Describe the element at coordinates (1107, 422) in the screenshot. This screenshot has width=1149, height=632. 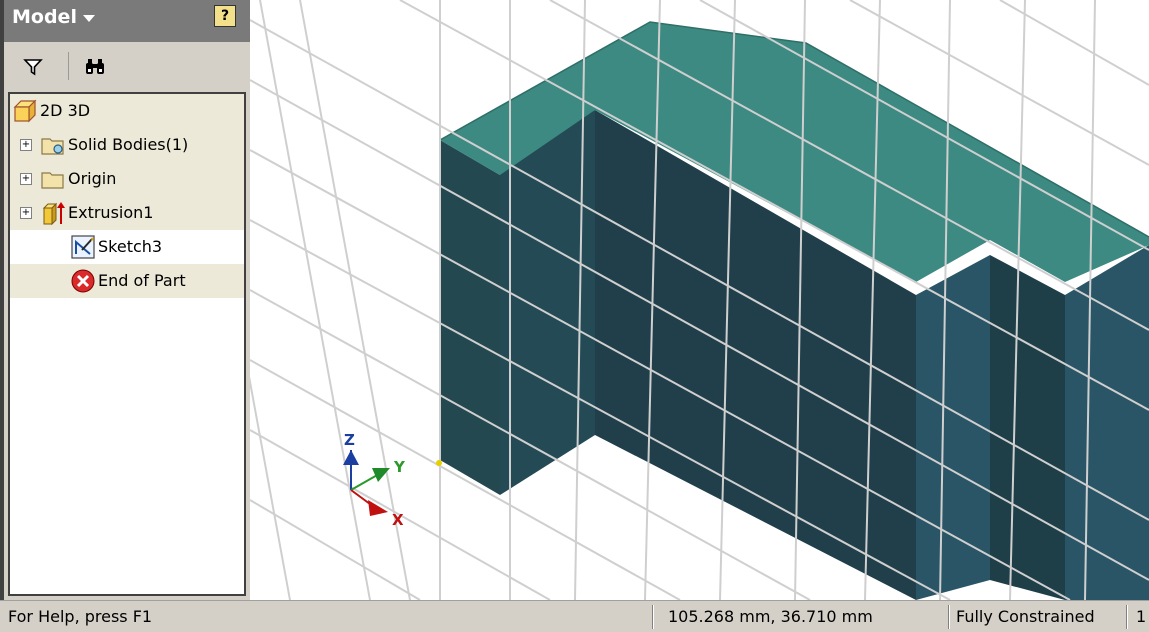
I see `part-right-face` at that location.